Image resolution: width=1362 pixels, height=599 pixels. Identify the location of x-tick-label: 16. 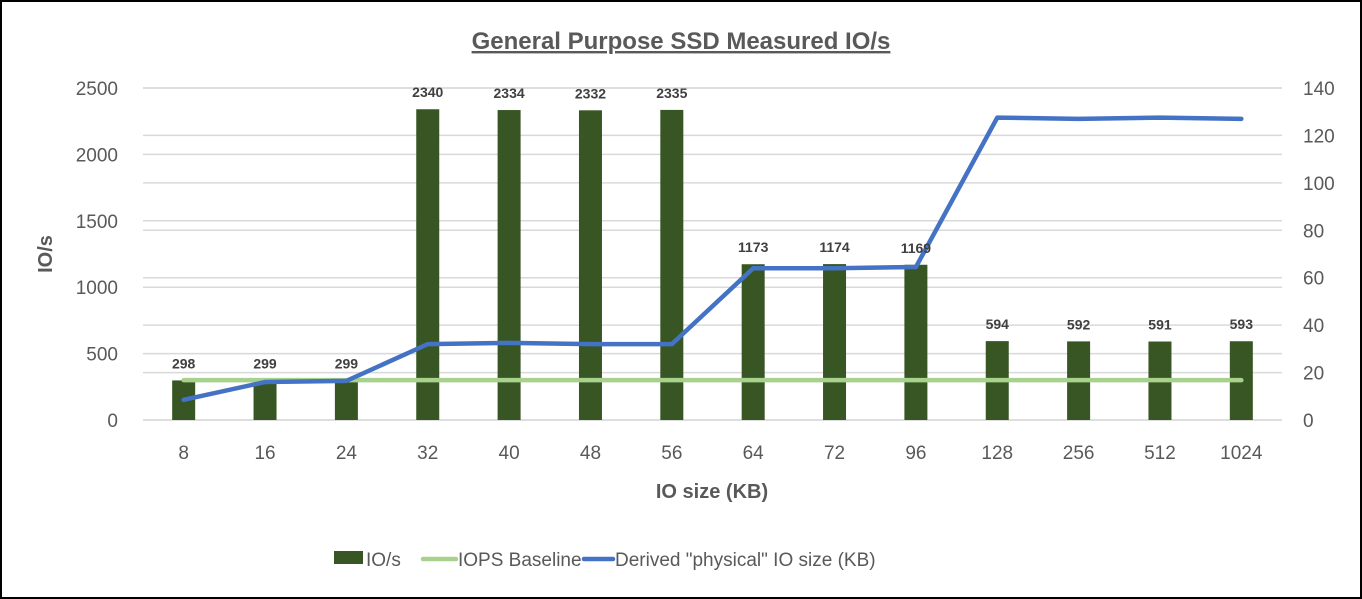
(264, 453).